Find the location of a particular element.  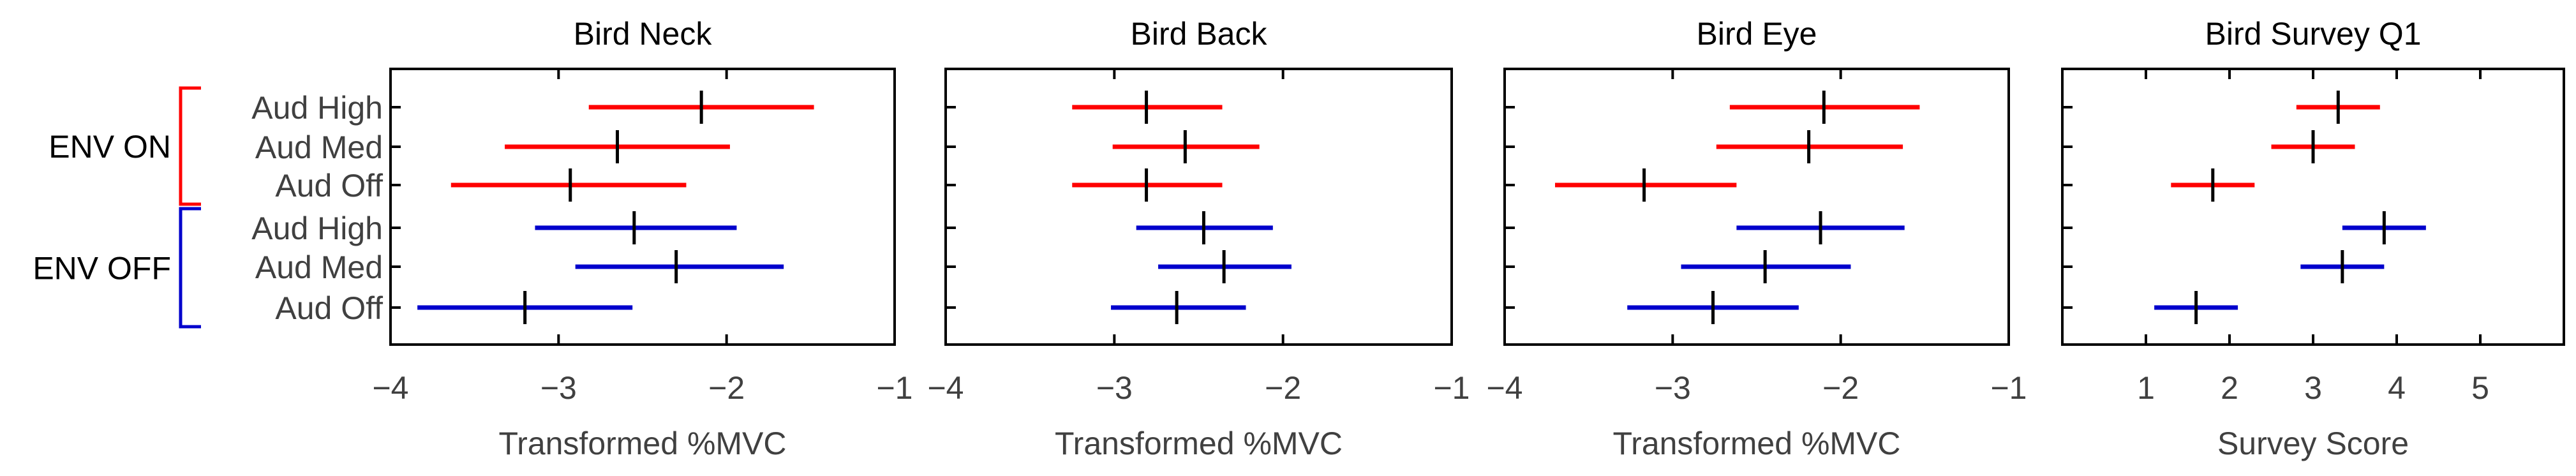

group-label-env-off: ENV OFF is located at coordinates (102, 268).